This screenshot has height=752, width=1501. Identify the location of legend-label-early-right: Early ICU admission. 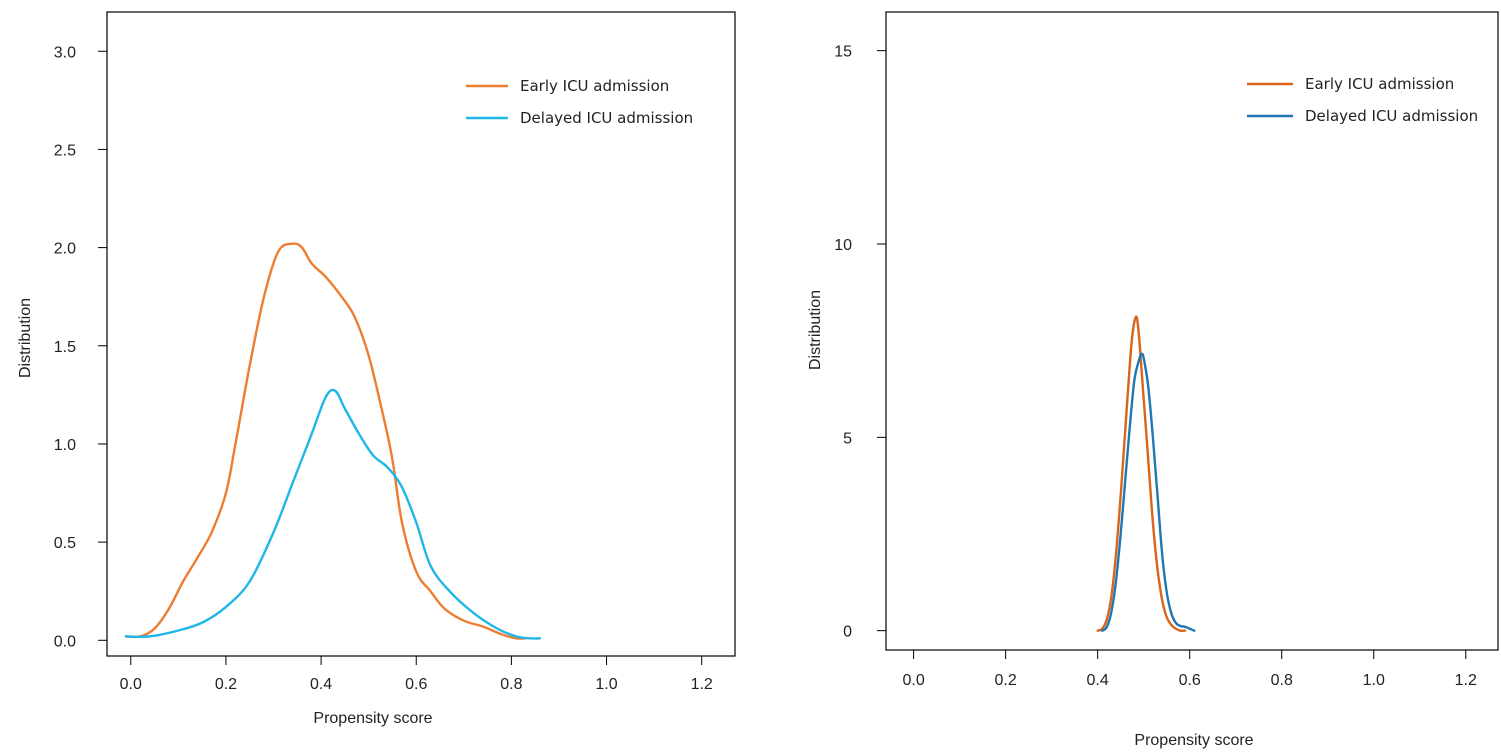
(1379, 84).